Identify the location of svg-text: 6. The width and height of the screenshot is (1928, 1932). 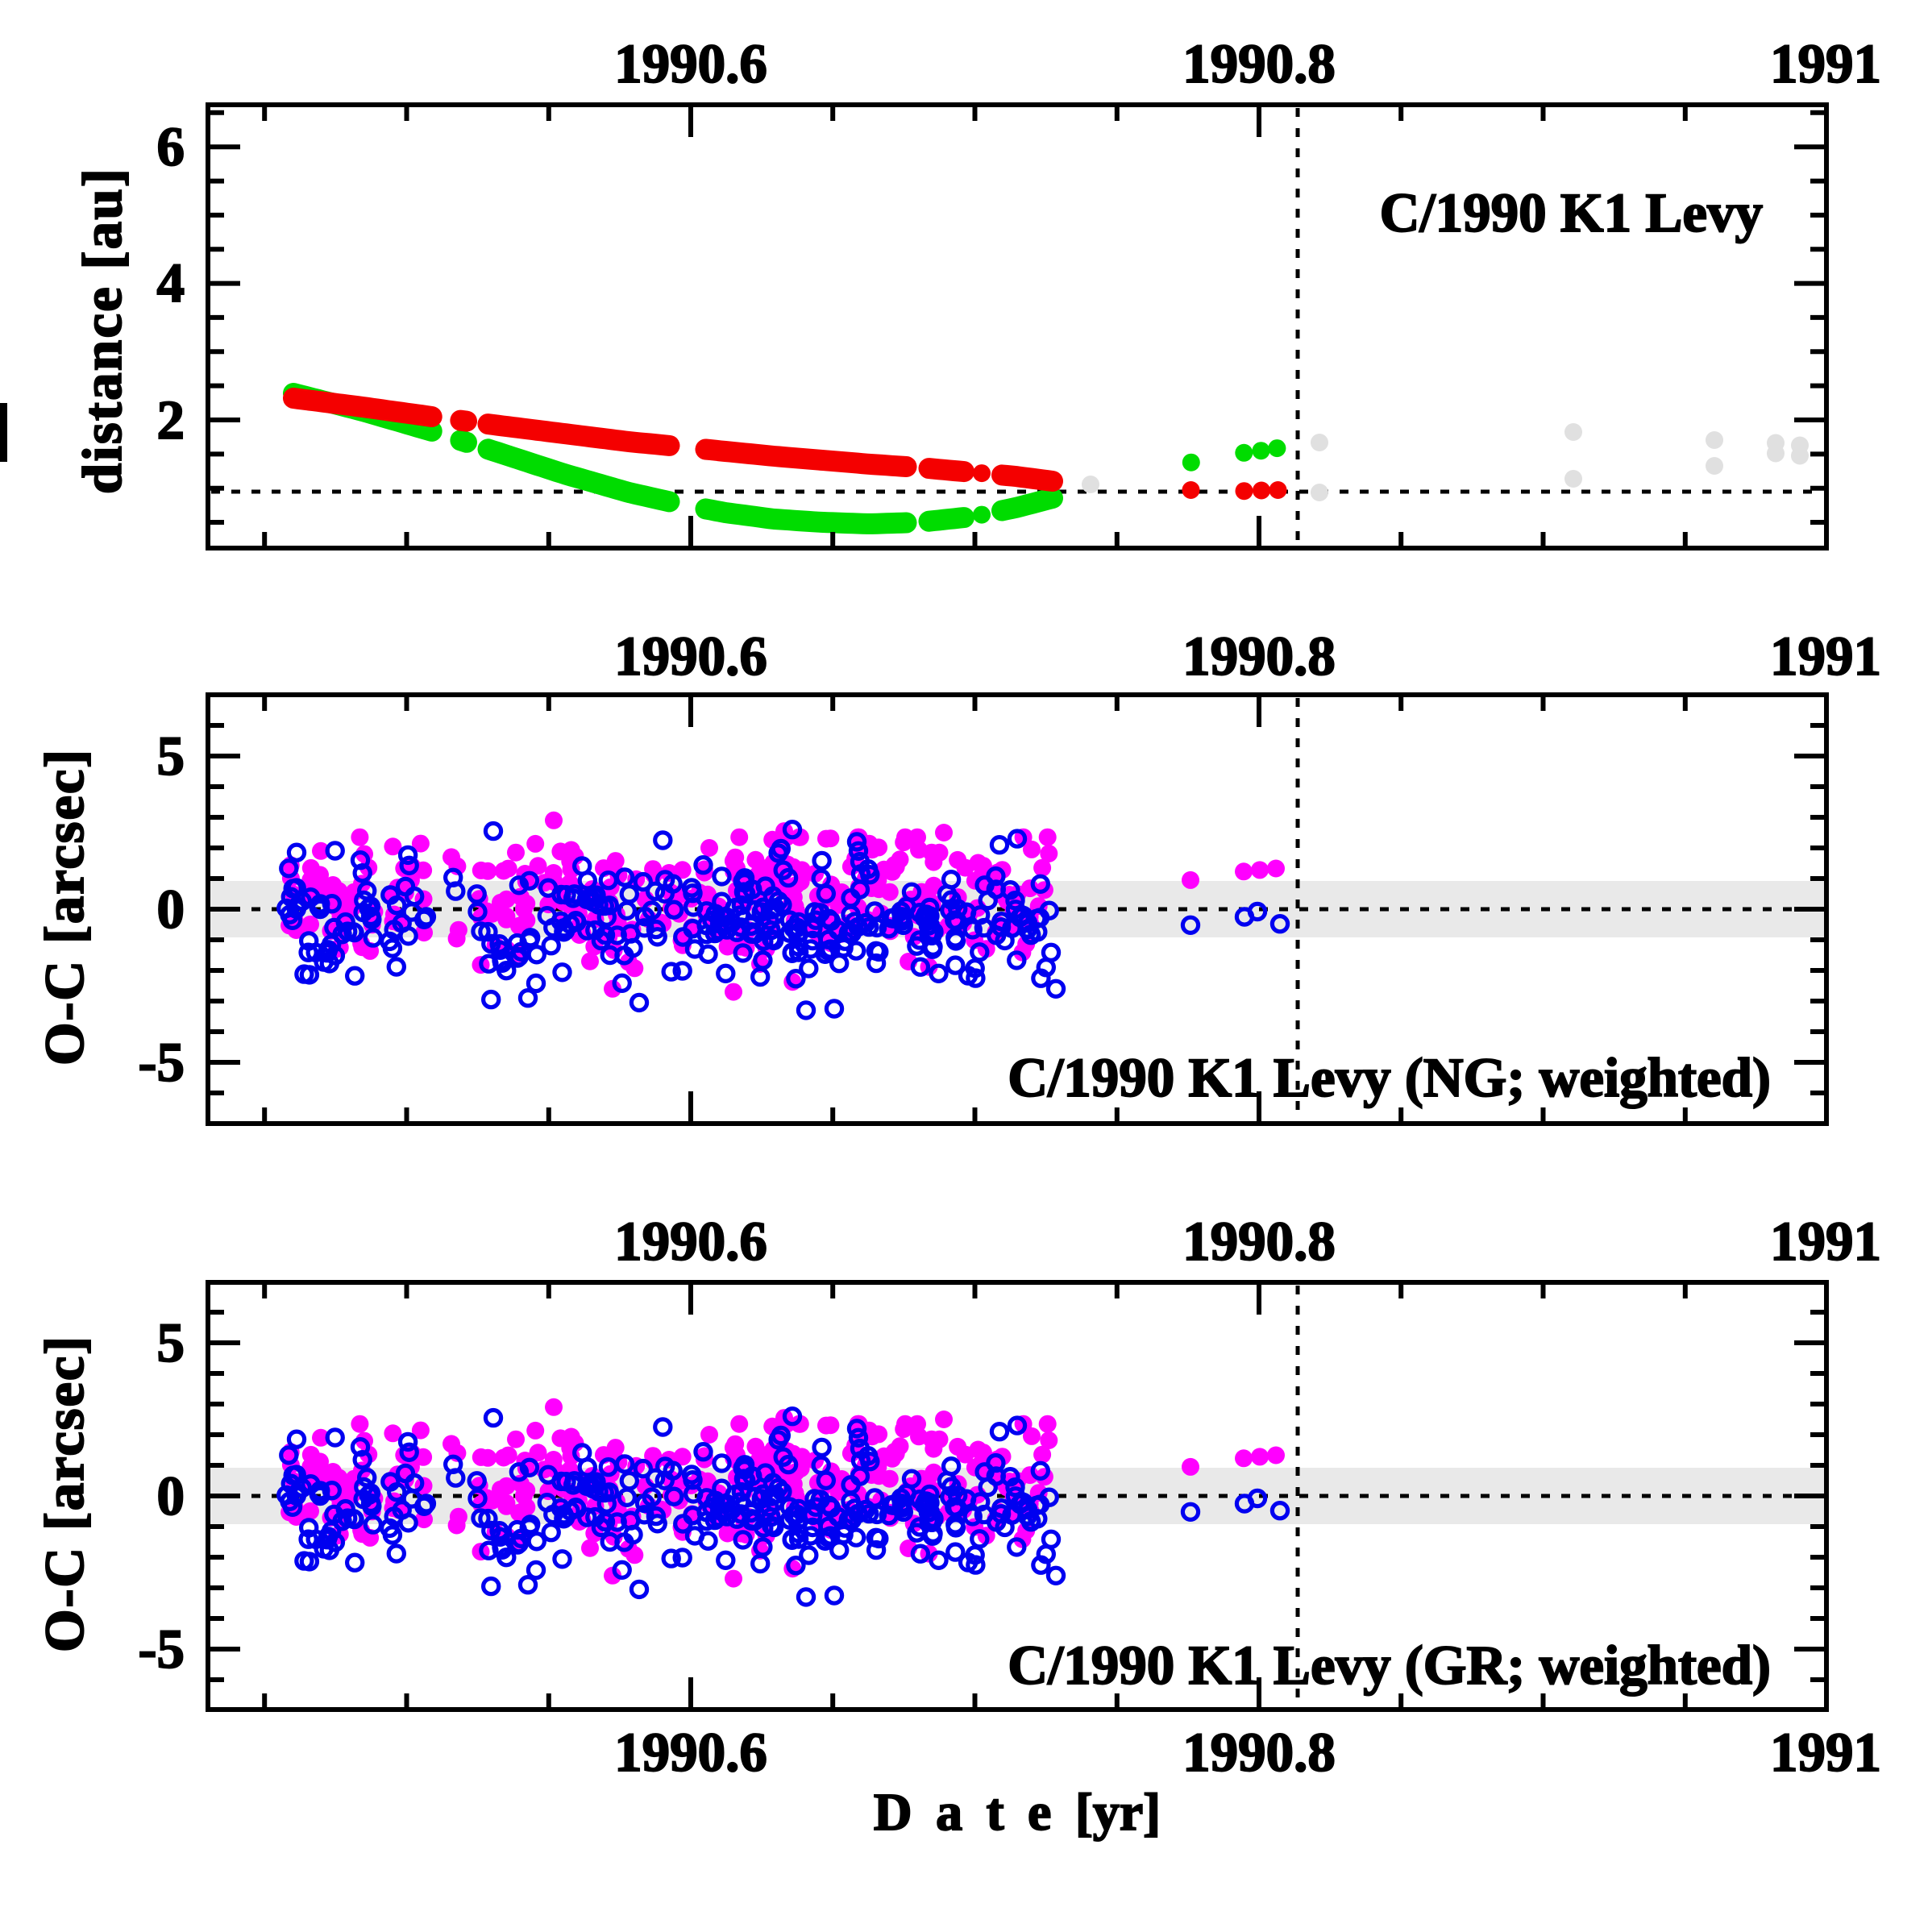
(171, 146).